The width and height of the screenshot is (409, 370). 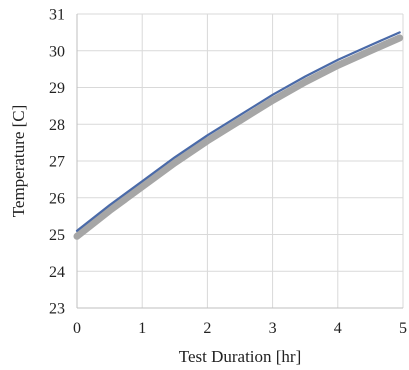 What do you see at coordinates (57, 235) in the screenshot?
I see `y-tick-label: 25` at bounding box center [57, 235].